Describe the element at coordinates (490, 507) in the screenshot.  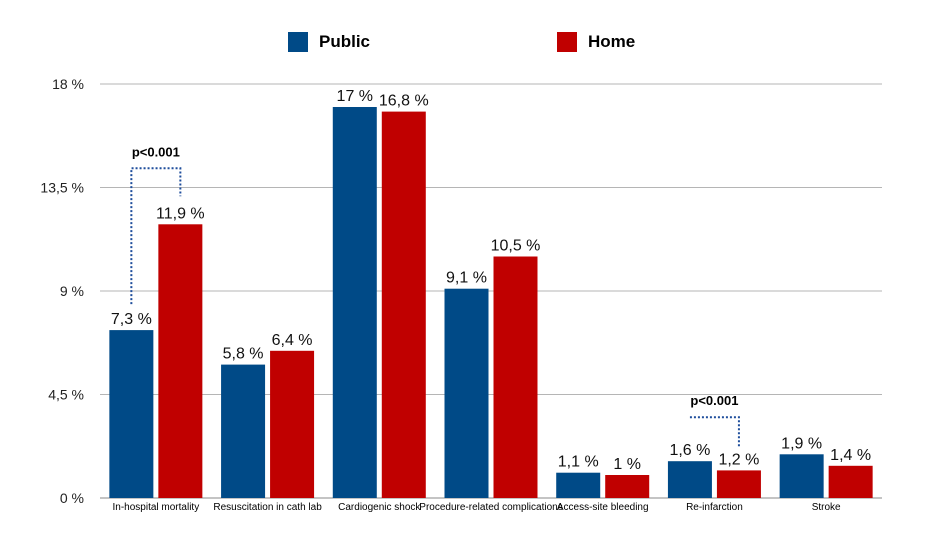
I see `x-tick-label: Procedure-related complications` at that location.